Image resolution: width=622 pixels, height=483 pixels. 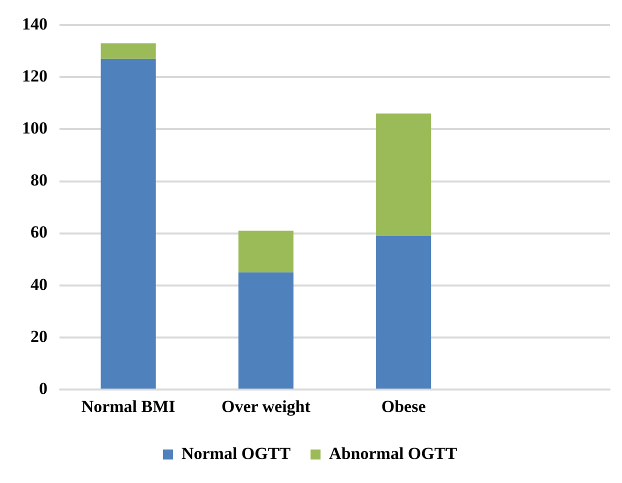 I want to click on x-tick-label: Over weight, so click(x=266, y=406).